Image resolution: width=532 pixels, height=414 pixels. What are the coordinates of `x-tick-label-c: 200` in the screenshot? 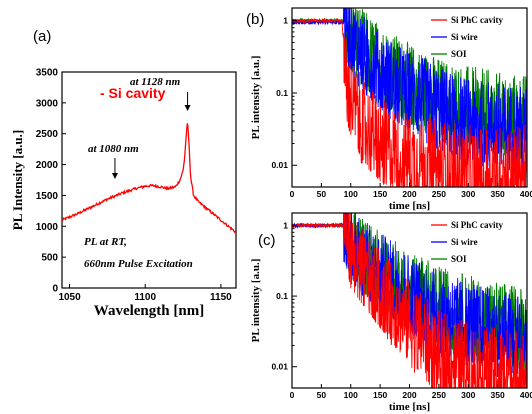 It's located at (409, 395).